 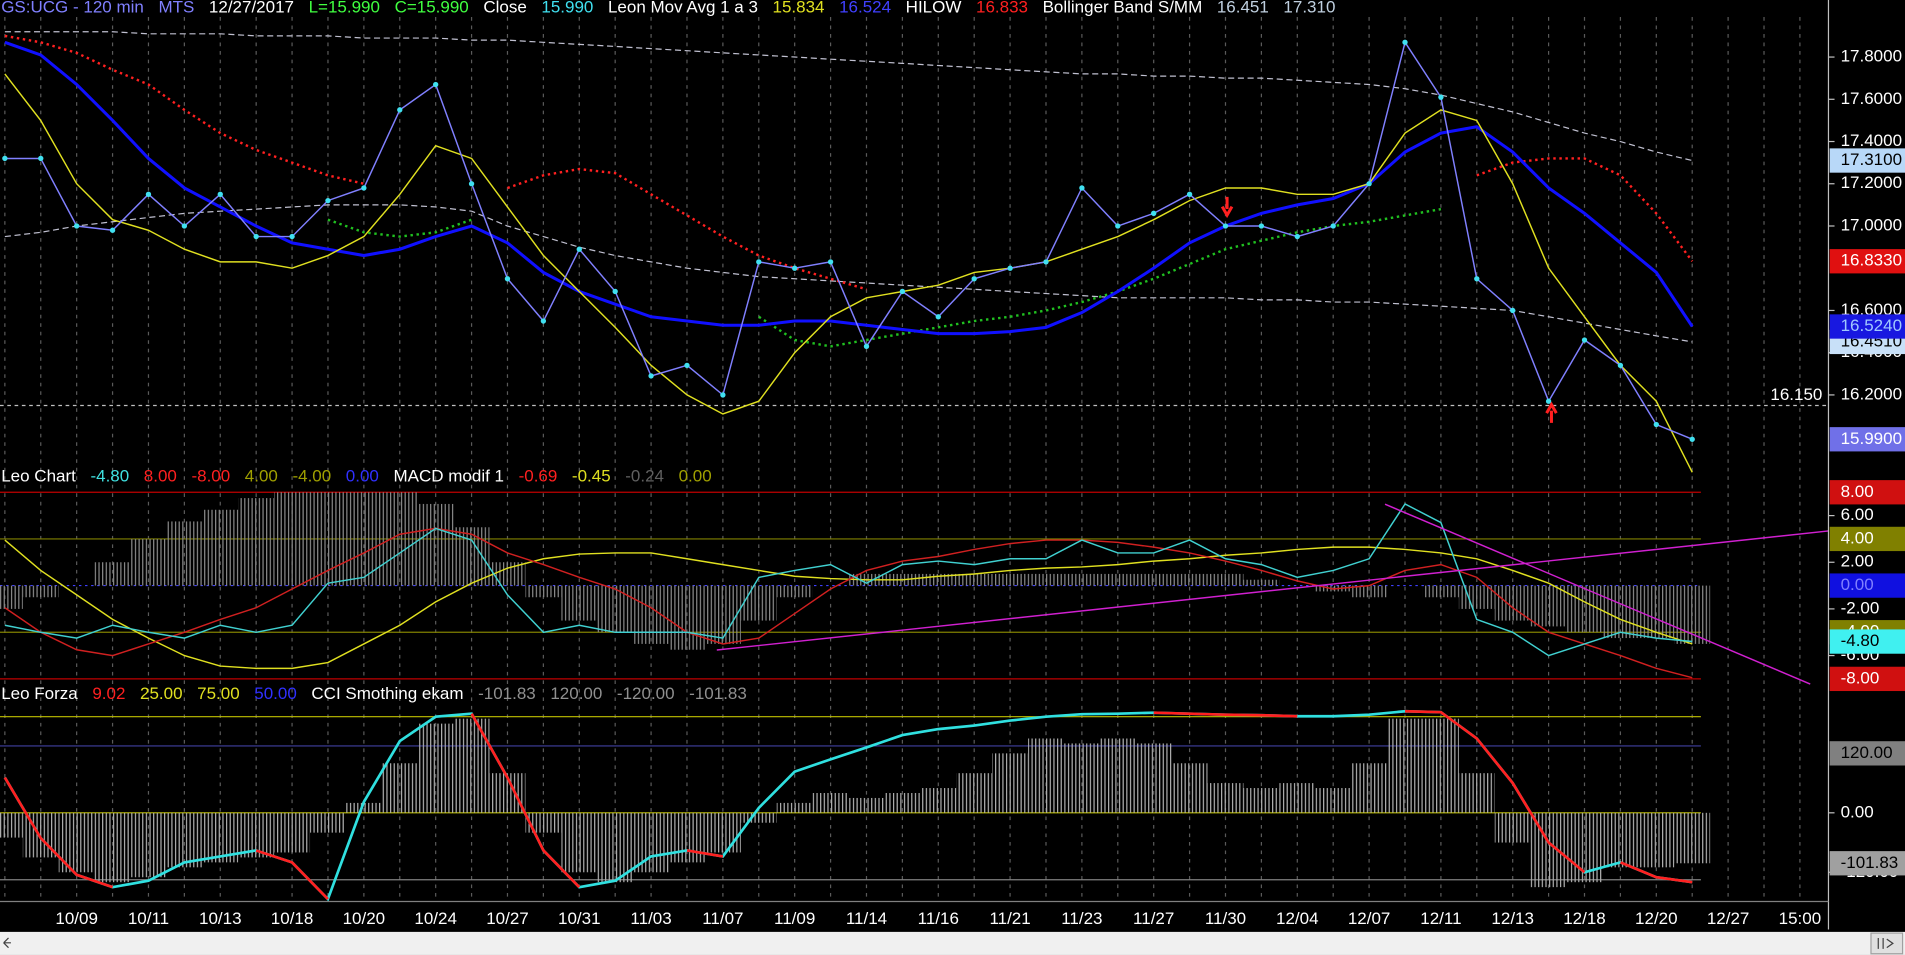 I want to click on header-value: Leon Mov Avg 1 a 3, so click(x=683, y=8).